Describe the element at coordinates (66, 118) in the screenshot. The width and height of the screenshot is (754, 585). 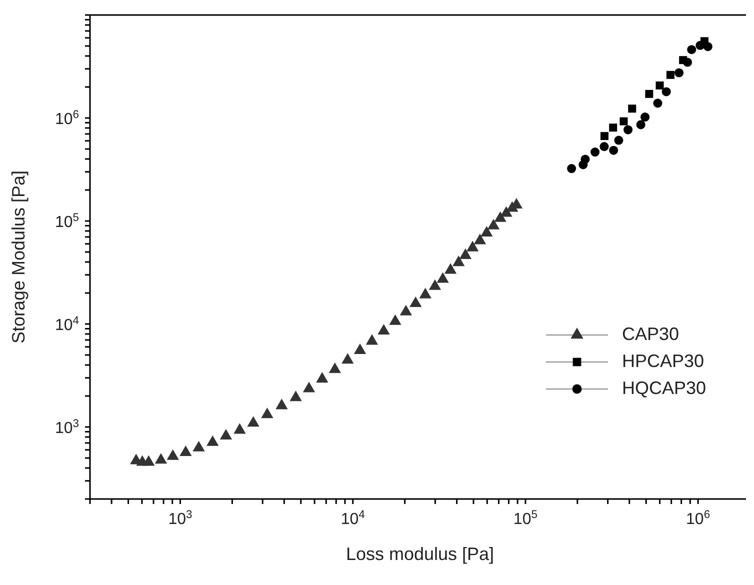
I see `y-tick-label: 10$^{6}$` at that location.